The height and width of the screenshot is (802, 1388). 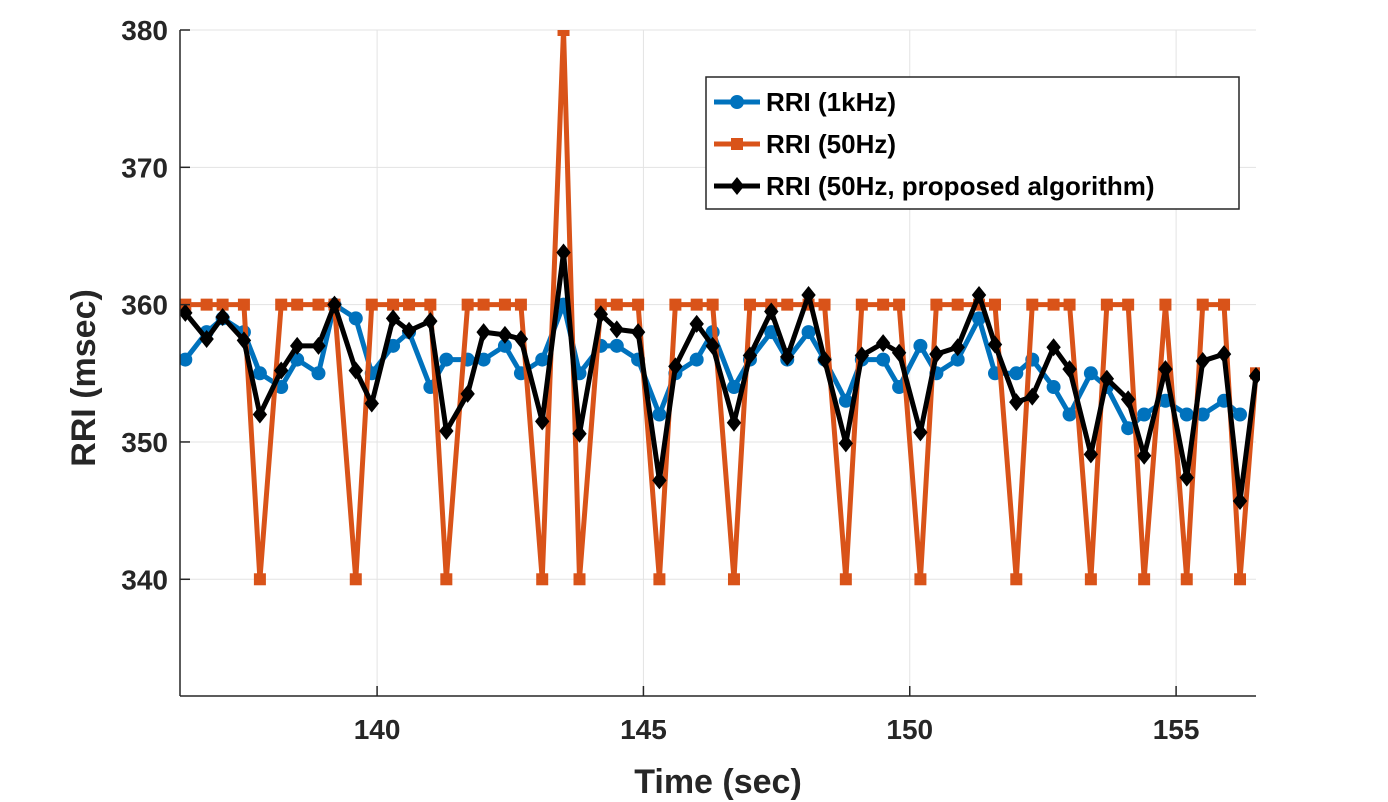 I want to click on legend-entry-rri-1khz: RRI (1kHz), so click(x=805, y=102).